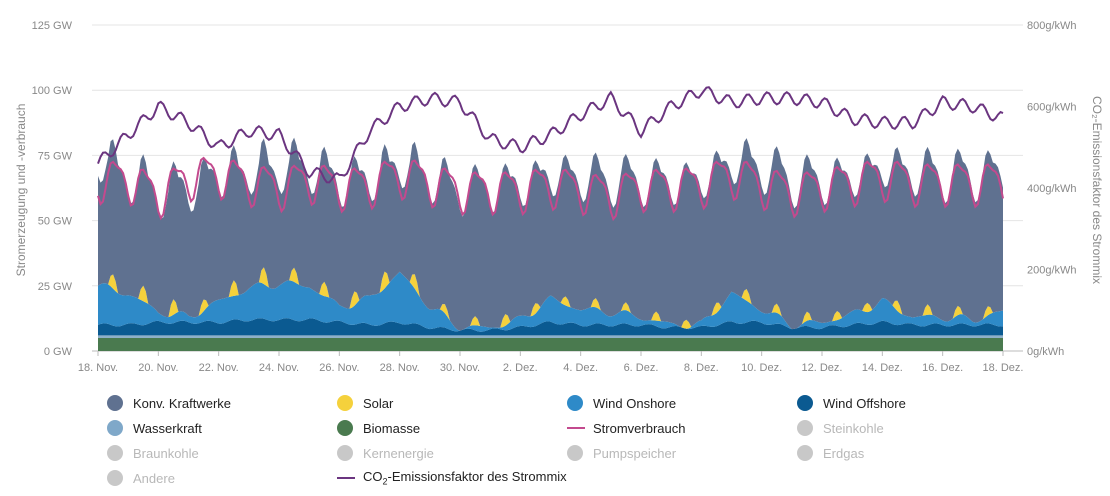 The width and height of the screenshot is (1110, 496). What do you see at coordinates (942, 368) in the screenshot?
I see `x-tick-label: 16. Dez.` at bounding box center [942, 368].